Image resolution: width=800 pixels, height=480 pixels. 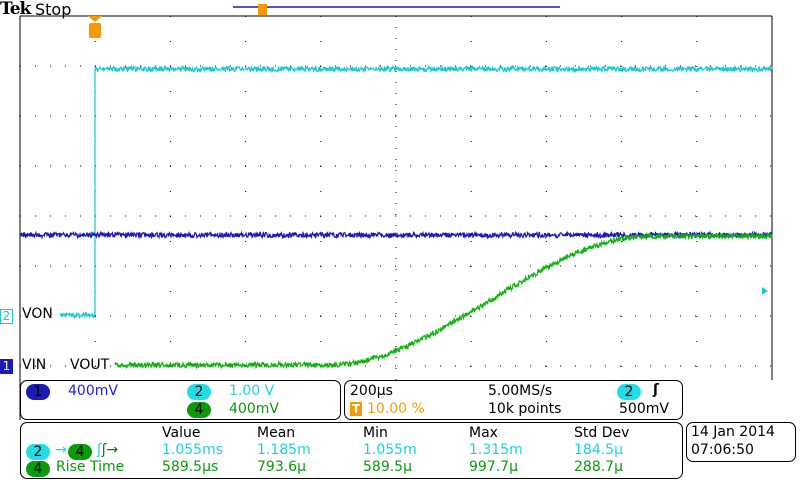 What do you see at coordinates (644, 409) in the screenshot?
I see `trigger-level: 500mV` at bounding box center [644, 409].